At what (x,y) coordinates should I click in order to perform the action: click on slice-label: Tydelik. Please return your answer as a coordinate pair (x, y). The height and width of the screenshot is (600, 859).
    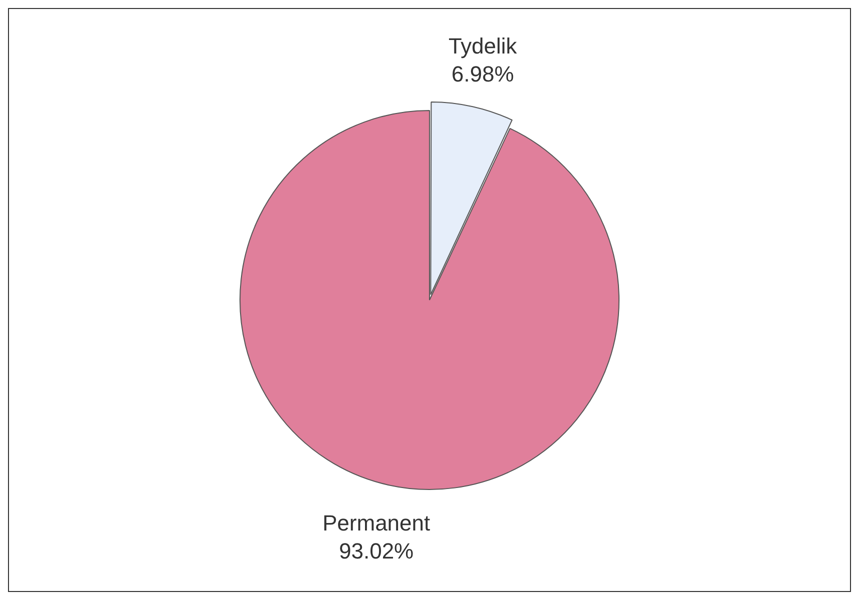
    Looking at the image, I should click on (483, 45).